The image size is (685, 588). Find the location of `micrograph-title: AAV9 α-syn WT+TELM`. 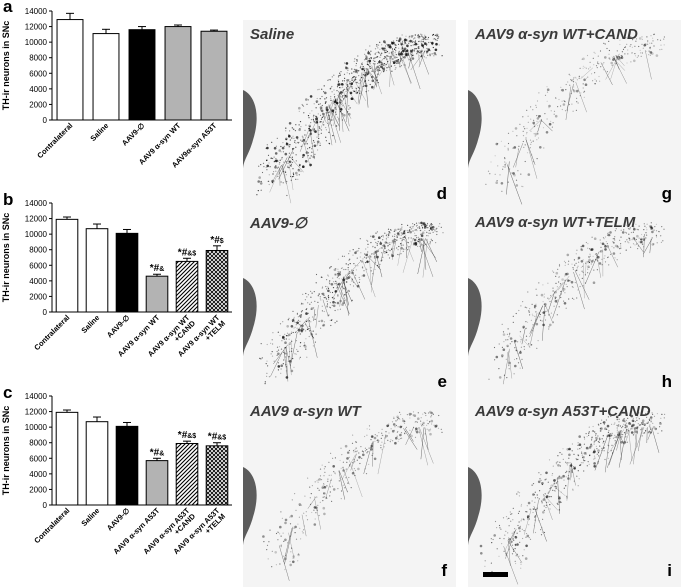

micrograph-title: AAV9 α-syn WT+TELM is located at coordinates (555, 222).